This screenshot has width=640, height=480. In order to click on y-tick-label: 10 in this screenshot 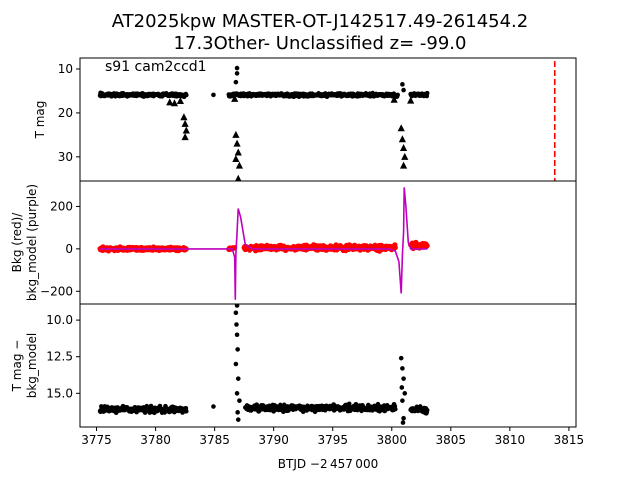, I will do `click(65, 69)`.